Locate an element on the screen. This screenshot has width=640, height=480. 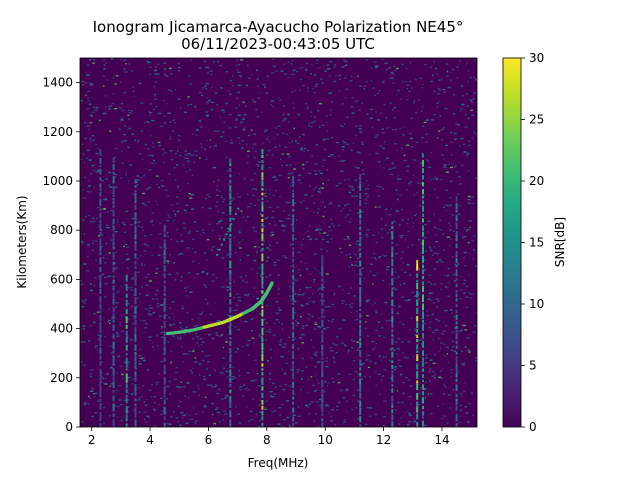
x-tick-label: 12 is located at coordinates (383, 440).